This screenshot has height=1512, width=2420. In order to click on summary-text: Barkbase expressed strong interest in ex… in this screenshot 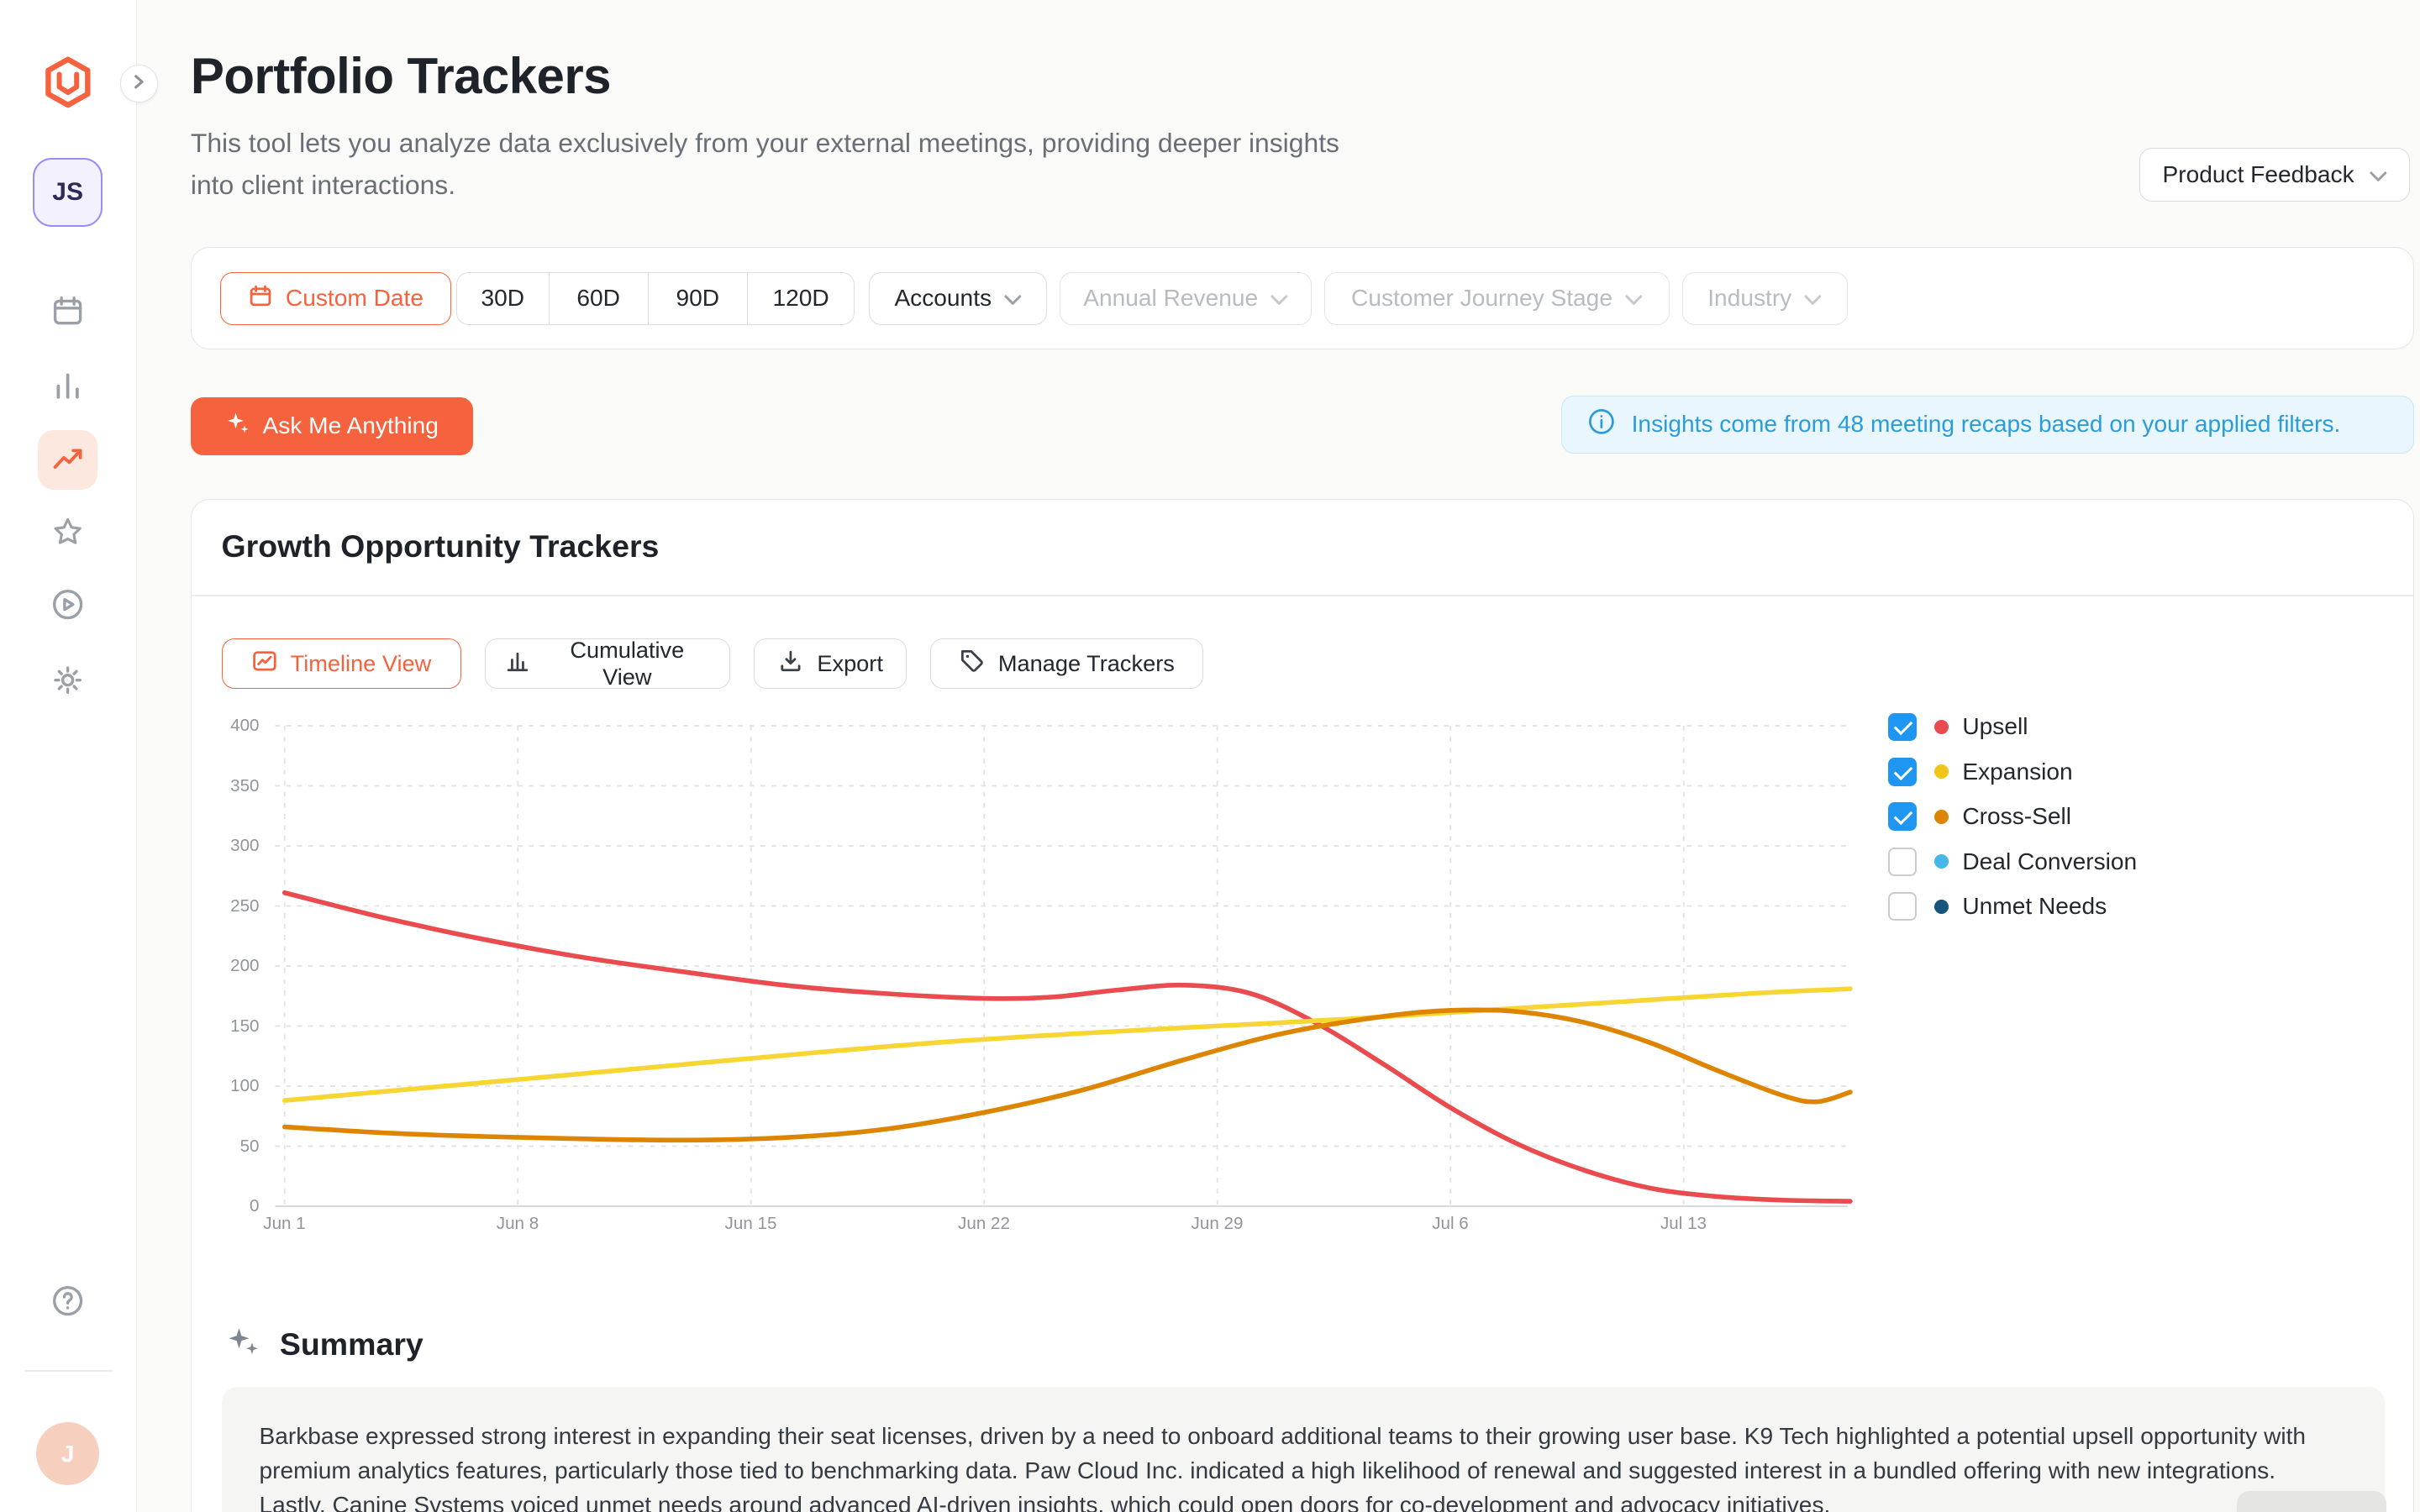, I will do `click(1283, 1467)`.